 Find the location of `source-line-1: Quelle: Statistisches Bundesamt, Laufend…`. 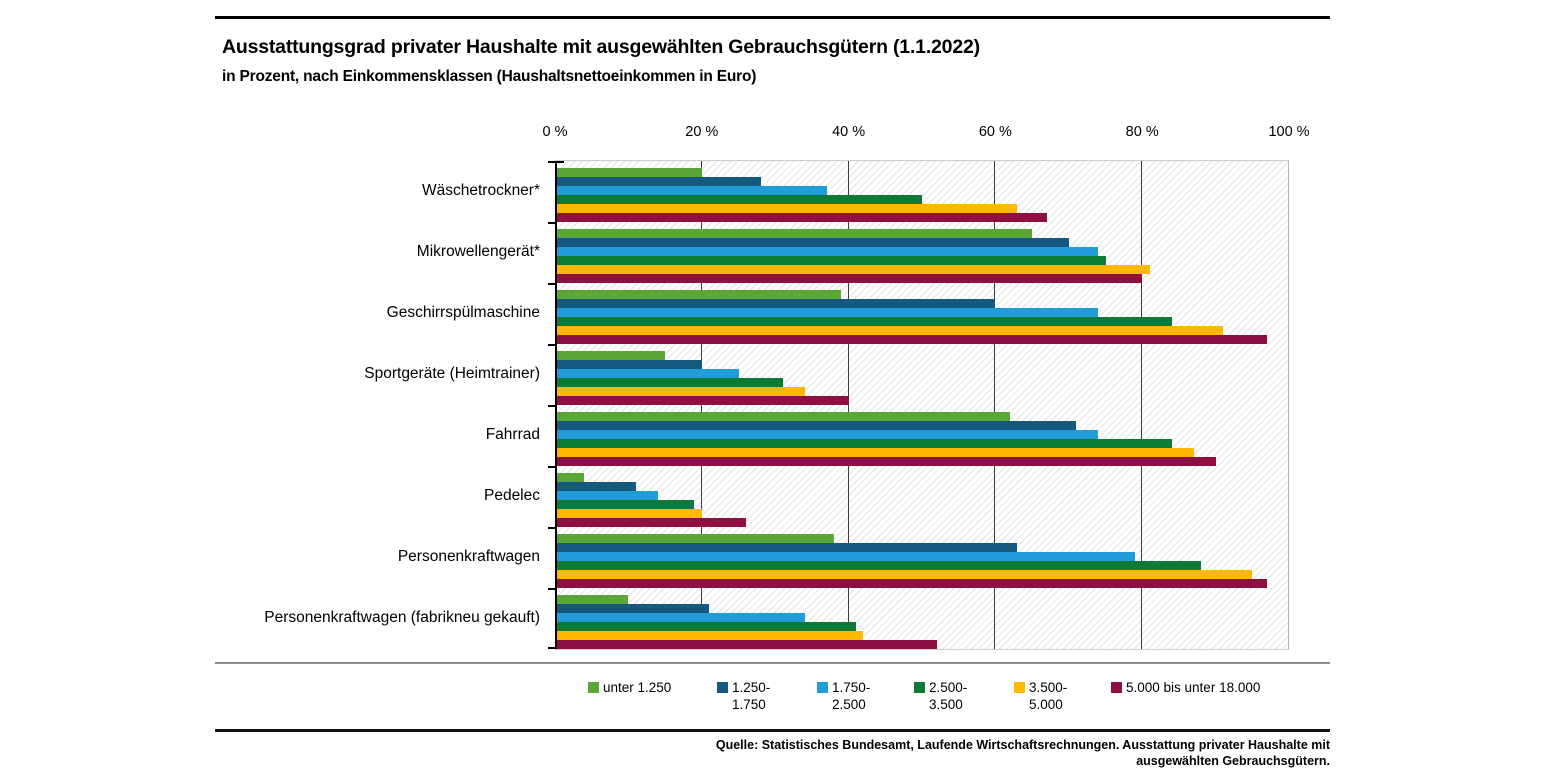

source-line-1: Quelle: Statistisches Bundesamt, Laufend… is located at coordinates (1022, 745).